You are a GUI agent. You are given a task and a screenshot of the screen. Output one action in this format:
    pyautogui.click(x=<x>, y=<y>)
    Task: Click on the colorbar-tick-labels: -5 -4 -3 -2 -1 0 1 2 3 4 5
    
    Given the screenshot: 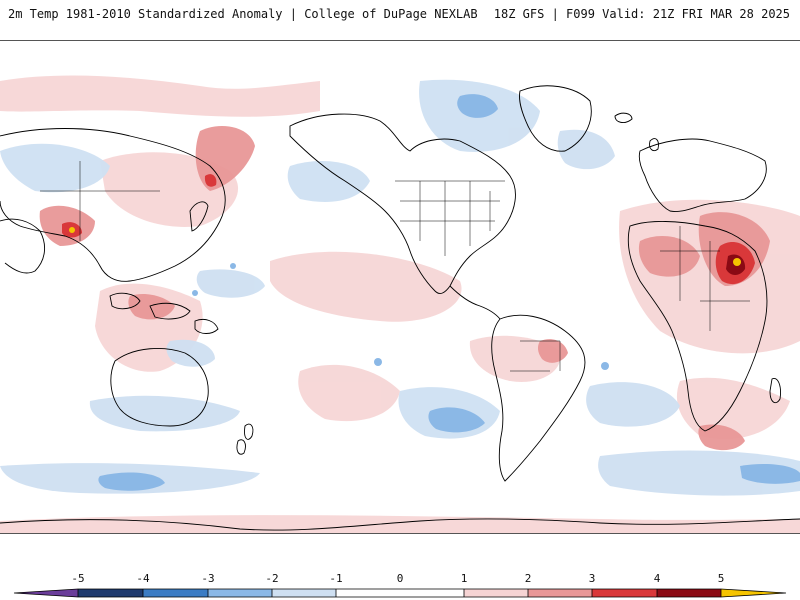 What is the action you would take?
    pyautogui.click(x=397, y=578)
    